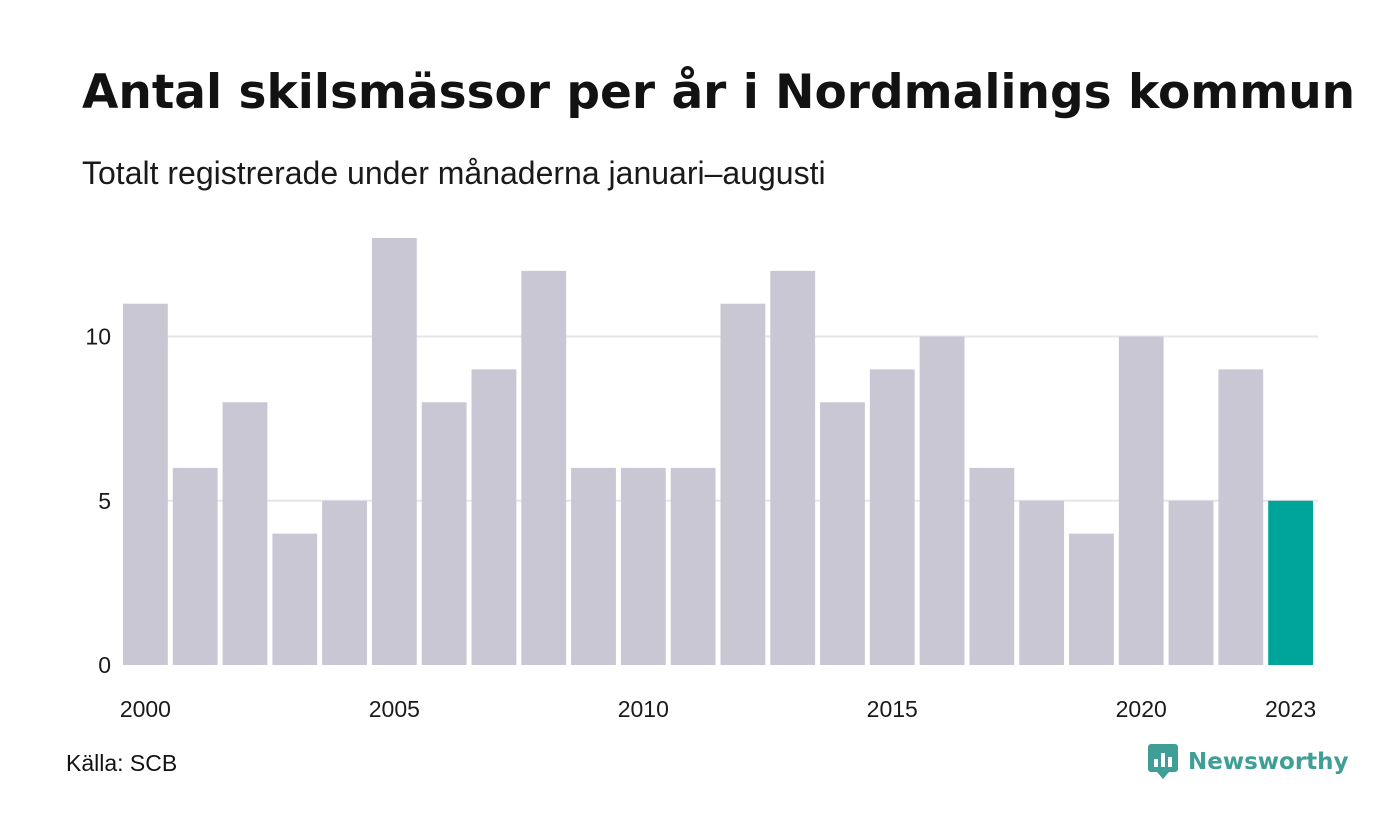  Describe the element at coordinates (643, 566) in the screenshot. I see `bar-2010` at that location.